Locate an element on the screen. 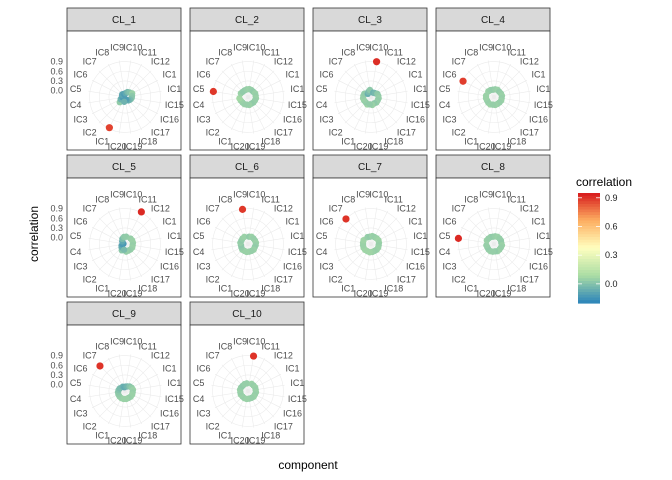 The width and height of the screenshot is (672, 480). y-tick-label: 0.6 is located at coordinates (56, 71).